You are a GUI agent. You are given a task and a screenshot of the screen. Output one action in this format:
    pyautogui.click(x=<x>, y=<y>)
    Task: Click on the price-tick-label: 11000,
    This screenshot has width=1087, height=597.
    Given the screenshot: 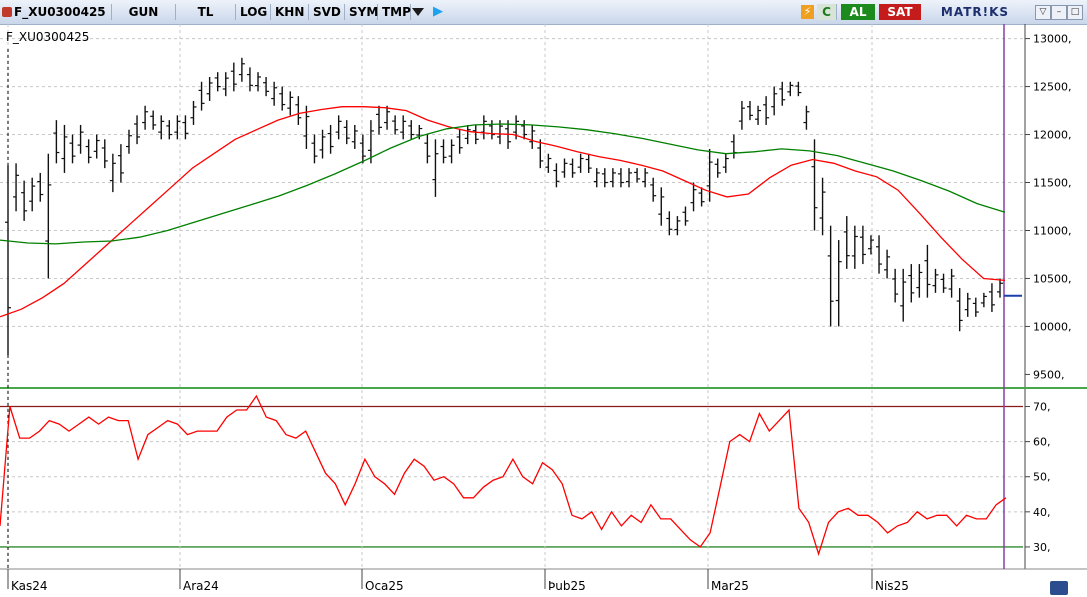 What is the action you would take?
    pyautogui.click(x=1052, y=230)
    